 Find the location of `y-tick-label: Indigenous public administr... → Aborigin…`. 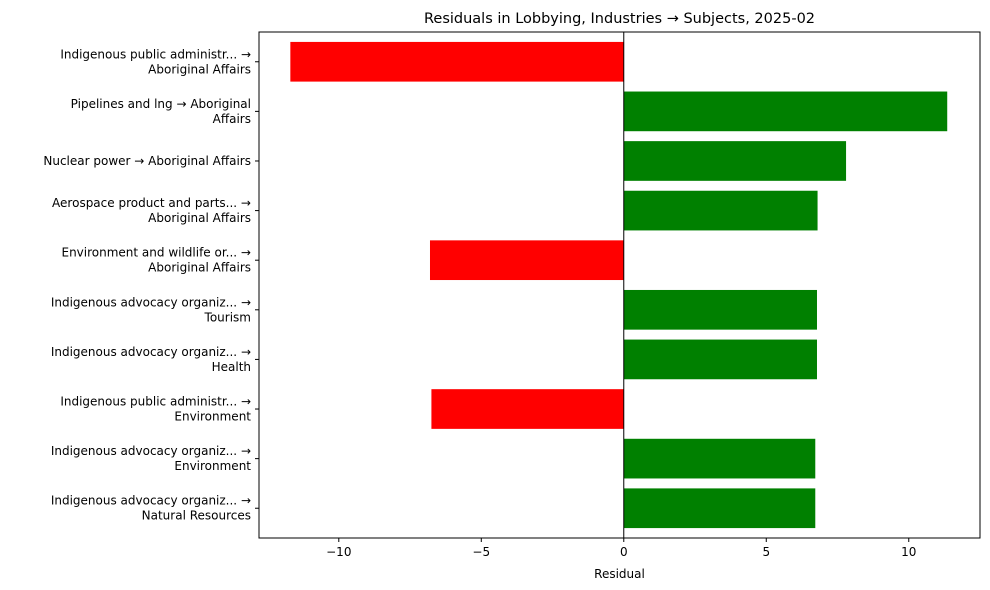

y-tick-label: Indigenous public administr... → Aborigin… is located at coordinates (155, 61).